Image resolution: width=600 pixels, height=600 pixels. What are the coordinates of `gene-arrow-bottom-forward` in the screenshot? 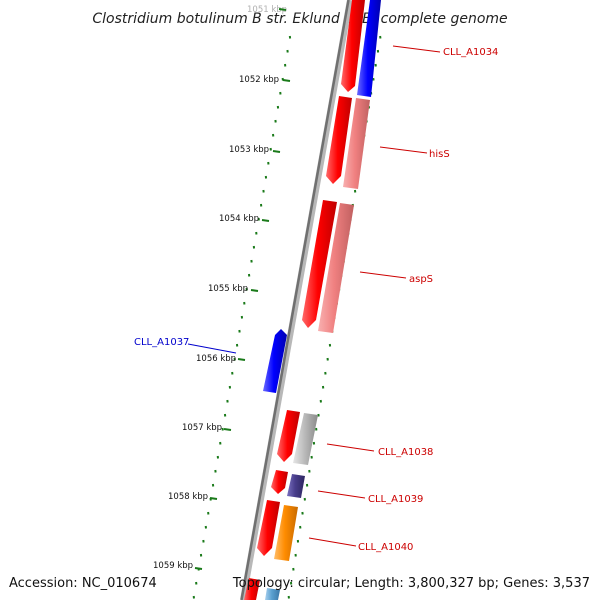 It's located at (252, 589).